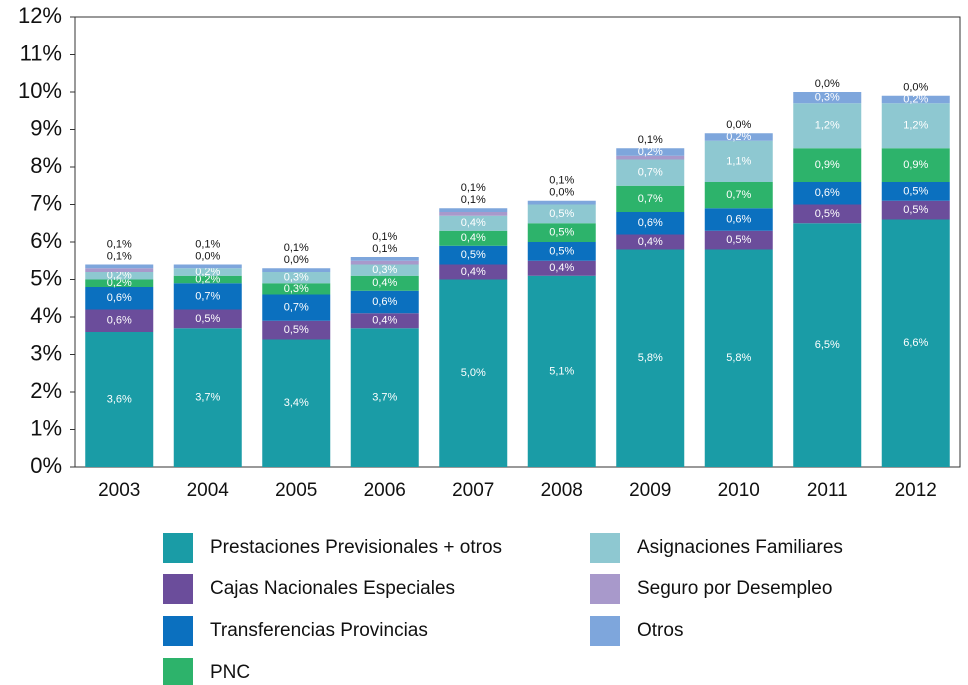 This screenshot has width=968, height=685. What do you see at coordinates (915, 343) in the screenshot?
I see `data-label: 6,6%` at bounding box center [915, 343].